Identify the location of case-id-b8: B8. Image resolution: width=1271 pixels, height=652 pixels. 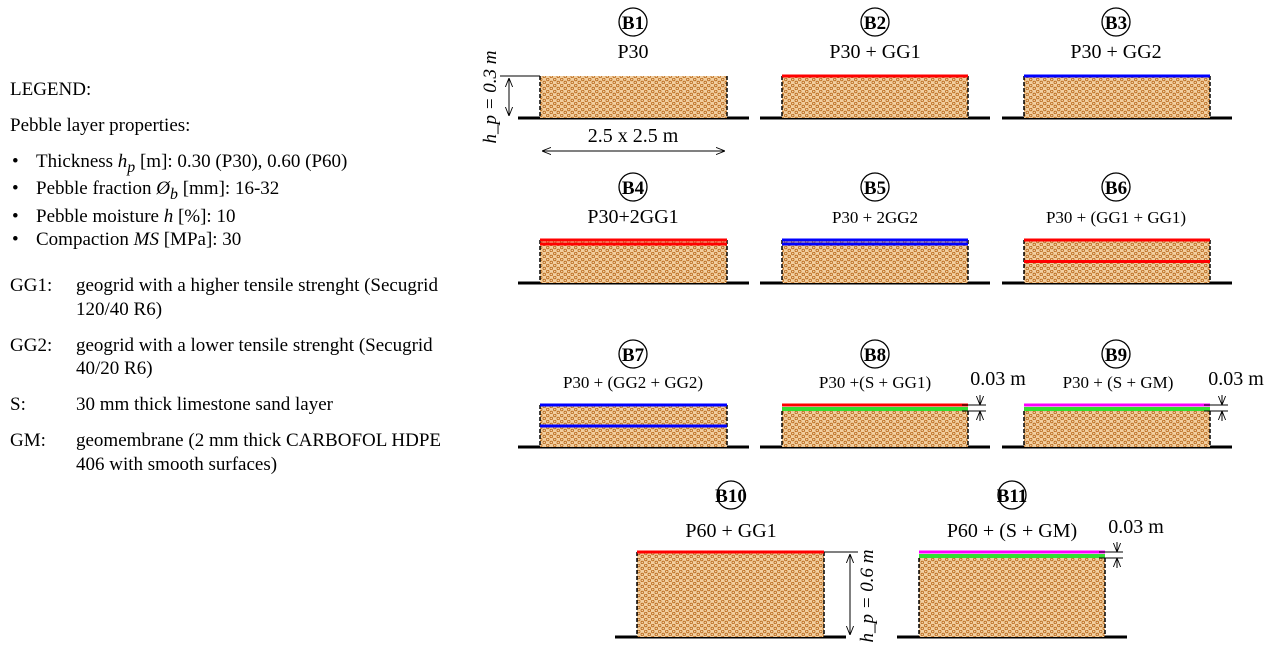
(875, 355).